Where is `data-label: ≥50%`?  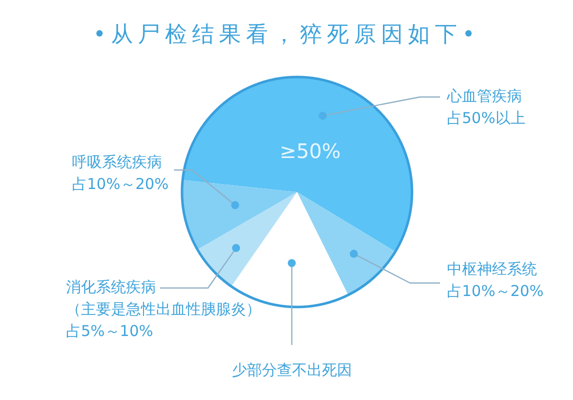 data-label: ≥50% is located at coordinates (310, 150).